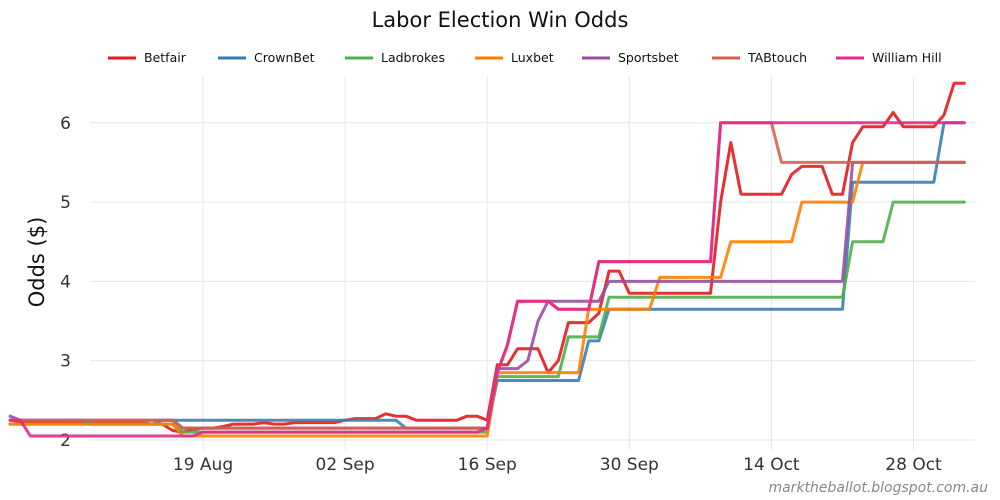 Image resolution: width=1000 pixels, height=500 pixels. I want to click on y-tick-label: 6, so click(65, 124).